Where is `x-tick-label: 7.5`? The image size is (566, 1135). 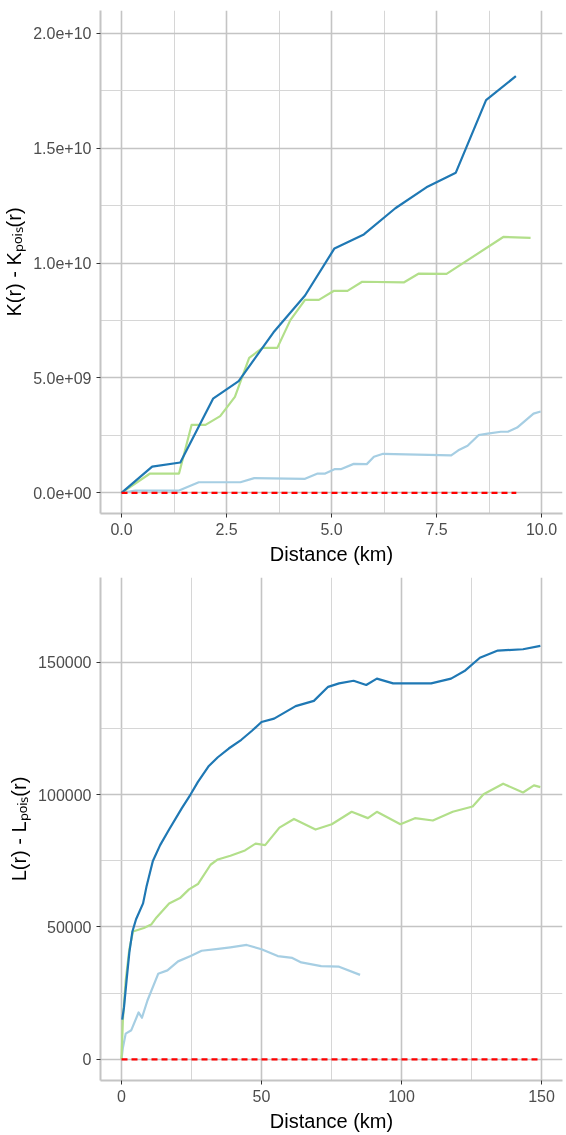 x-tick-label: 7.5 is located at coordinates (436, 529).